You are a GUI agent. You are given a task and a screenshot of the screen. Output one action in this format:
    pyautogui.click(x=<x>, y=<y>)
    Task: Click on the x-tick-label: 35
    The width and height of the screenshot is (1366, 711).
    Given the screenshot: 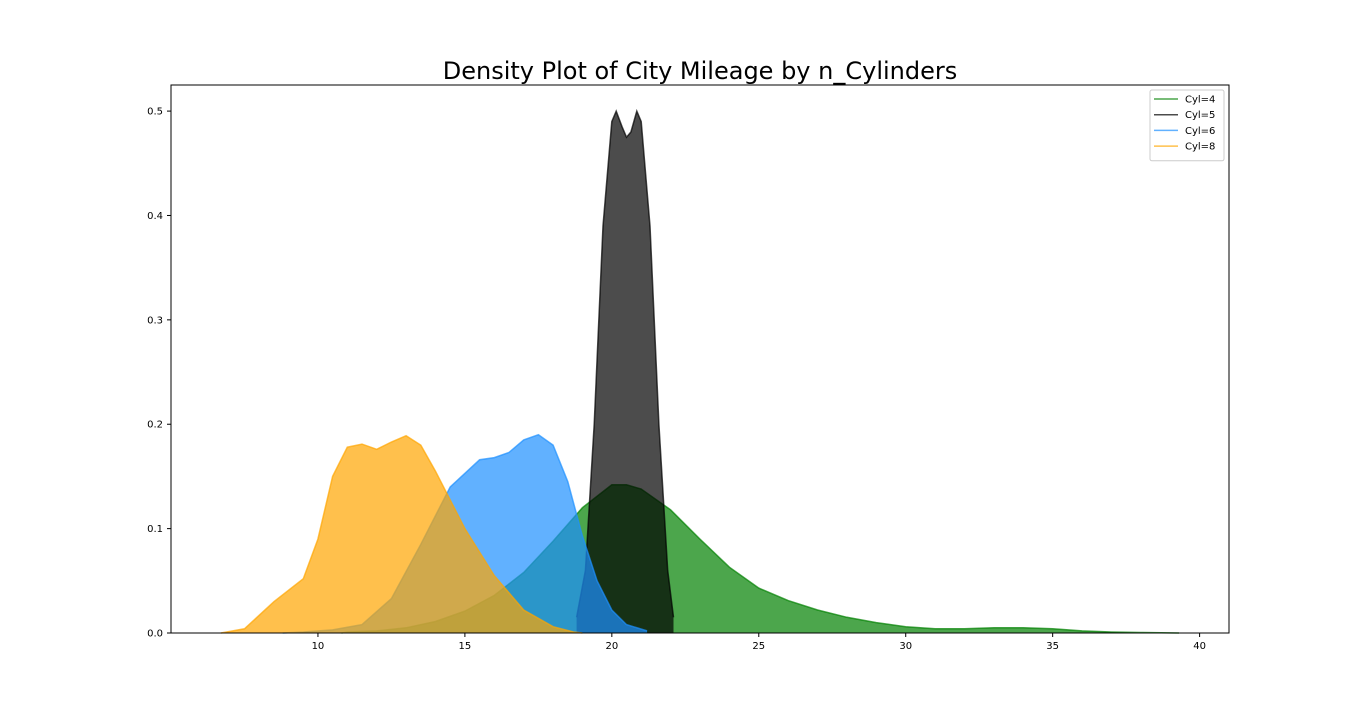 What is the action you would take?
    pyautogui.click(x=1052, y=646)
    